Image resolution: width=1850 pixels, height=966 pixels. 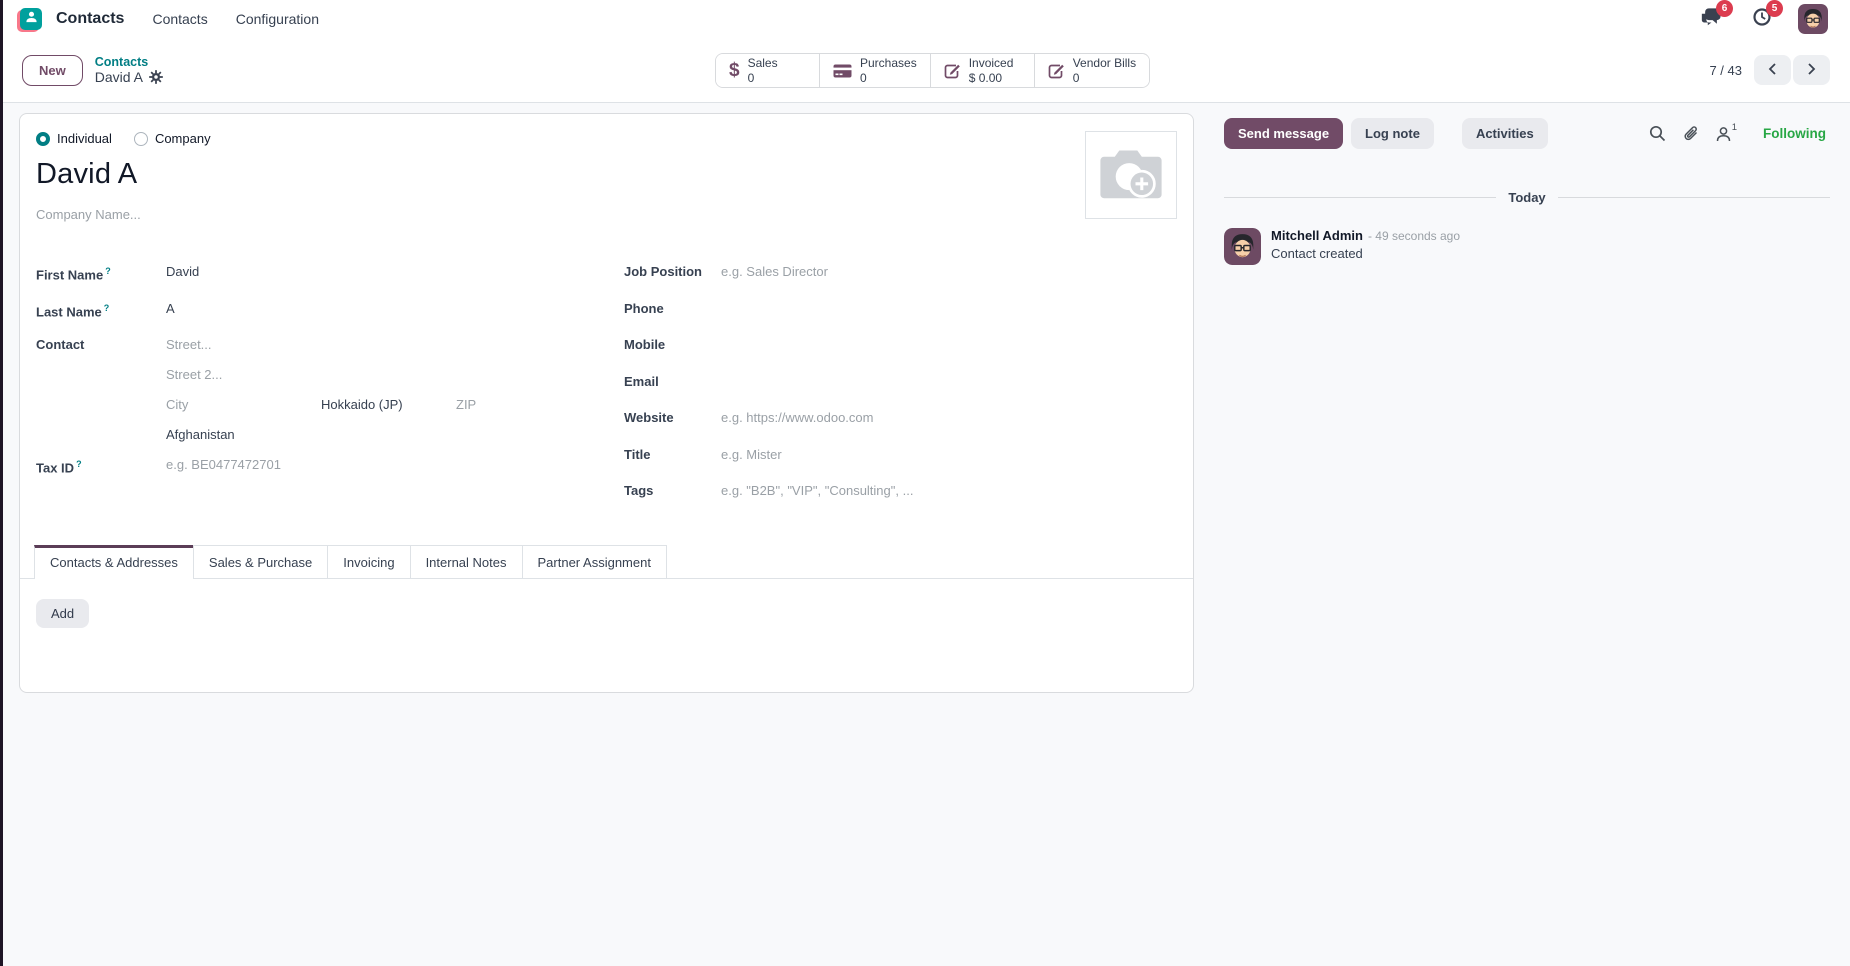 I want to click on messages-button: 6, so click(x=1716, y=15).